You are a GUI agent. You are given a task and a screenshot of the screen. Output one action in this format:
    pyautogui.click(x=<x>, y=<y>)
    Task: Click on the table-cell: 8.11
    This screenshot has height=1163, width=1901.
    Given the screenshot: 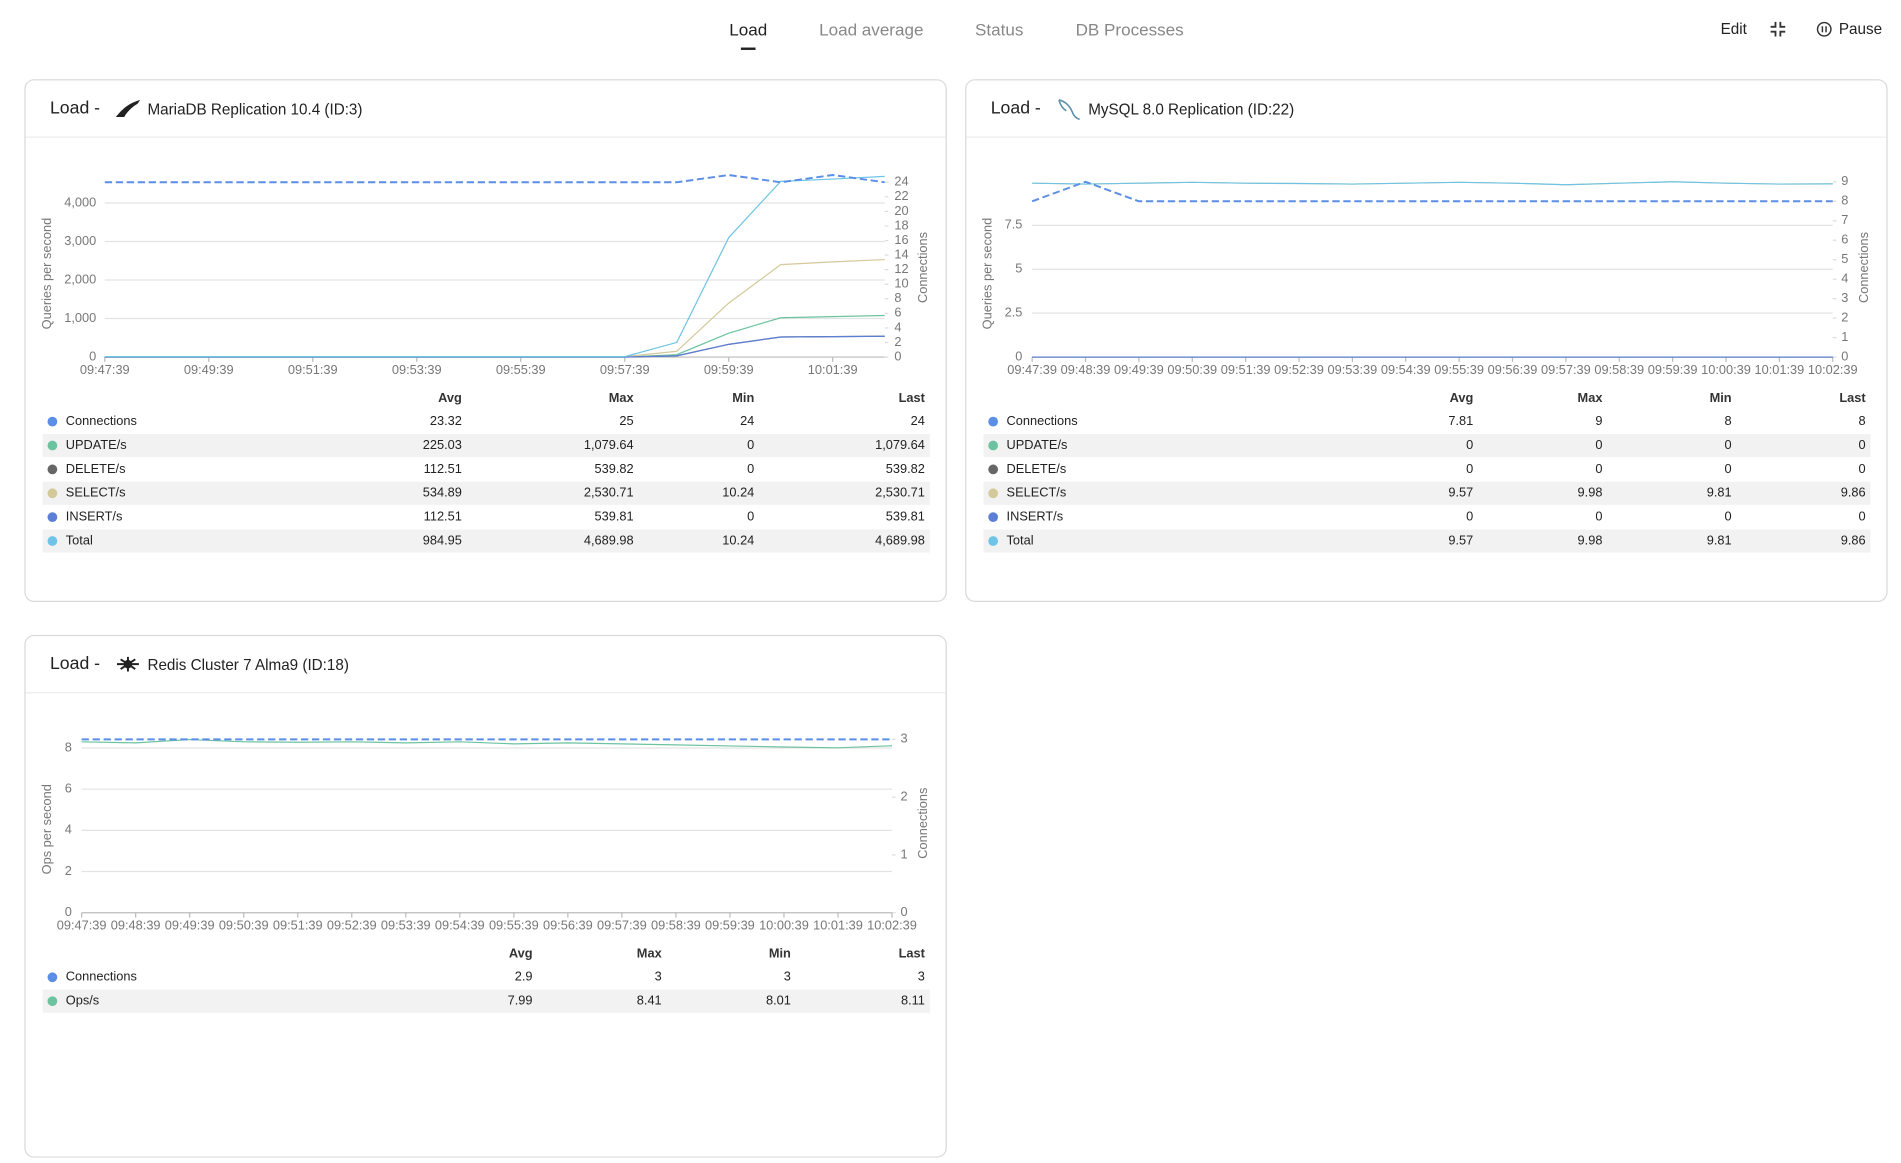 What is the action you would take?
    pyautogui.click(x=913, y=1000)
    